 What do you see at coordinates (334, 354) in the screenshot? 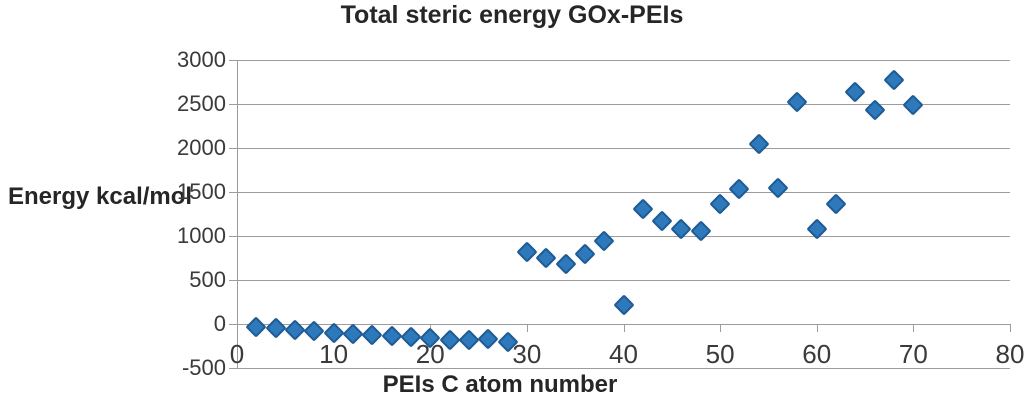
I see `x-tick-label: 10` at bounding box center [334, 354].